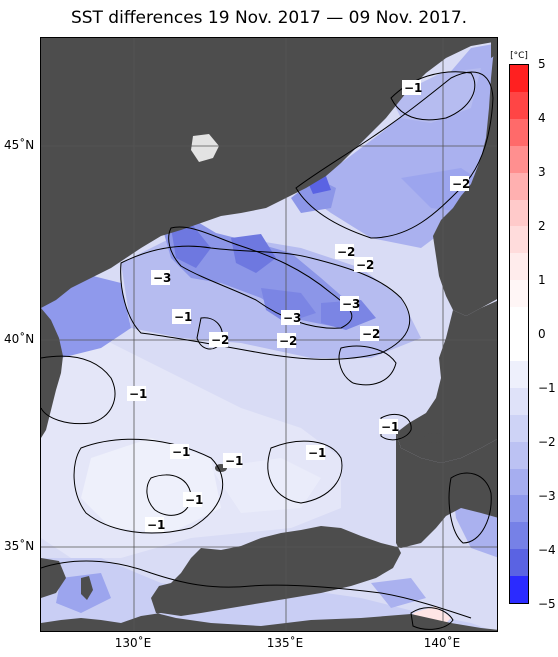 This screenshot has height=657, width=558. Describe the element at coordinates (542, 118) in the screenshot. I see `colorbar-tick-label: 4` at that location.